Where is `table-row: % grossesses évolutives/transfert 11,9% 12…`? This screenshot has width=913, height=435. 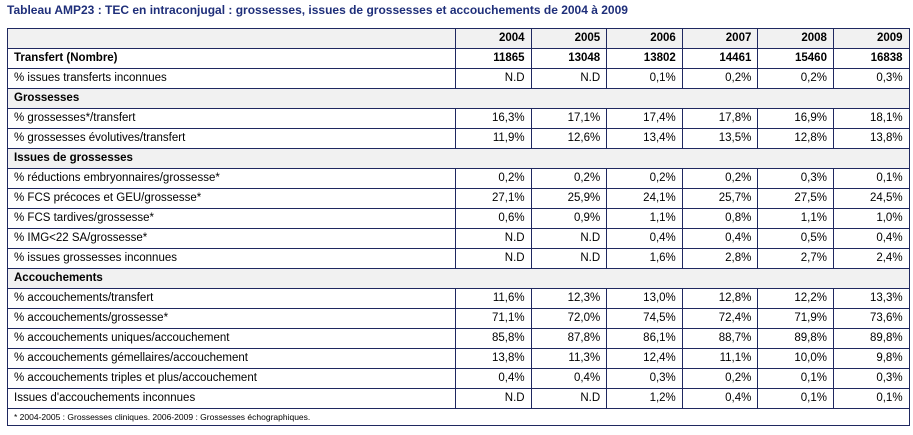
table-row: % grossesses évolutives/transfert 11,9% 12… is located at coordinates (458, 138).